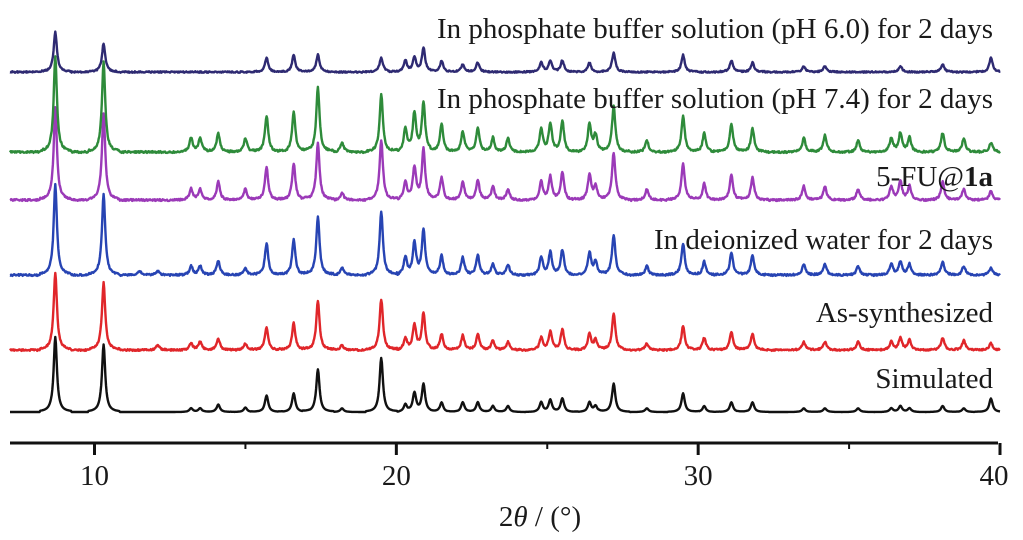  What do you see at coordinates (920, 177) in the screenshot?
I see `series-label-text: 5-FU@` at bounding box center [920, 177].